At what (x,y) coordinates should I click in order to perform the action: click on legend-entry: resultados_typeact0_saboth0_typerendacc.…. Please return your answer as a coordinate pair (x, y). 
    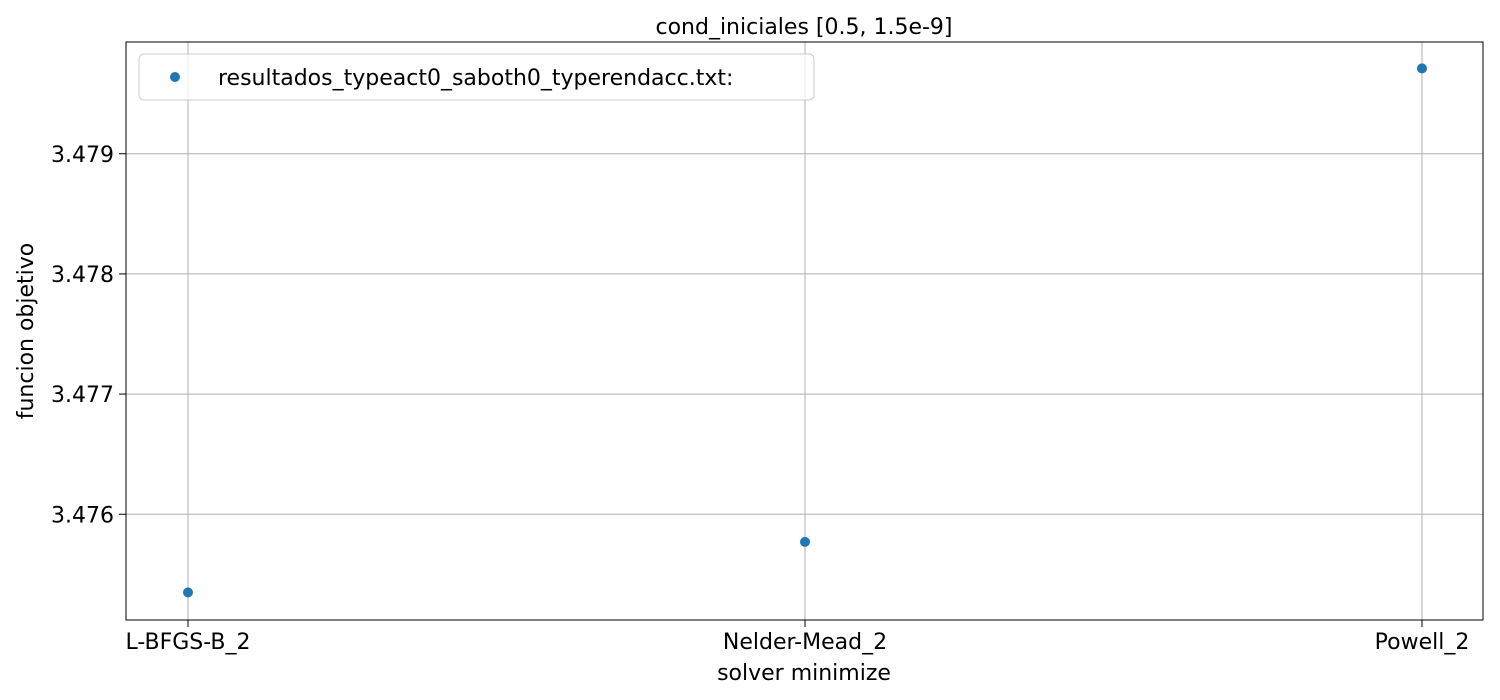
    Looking at the image, I should click on (475, 78).